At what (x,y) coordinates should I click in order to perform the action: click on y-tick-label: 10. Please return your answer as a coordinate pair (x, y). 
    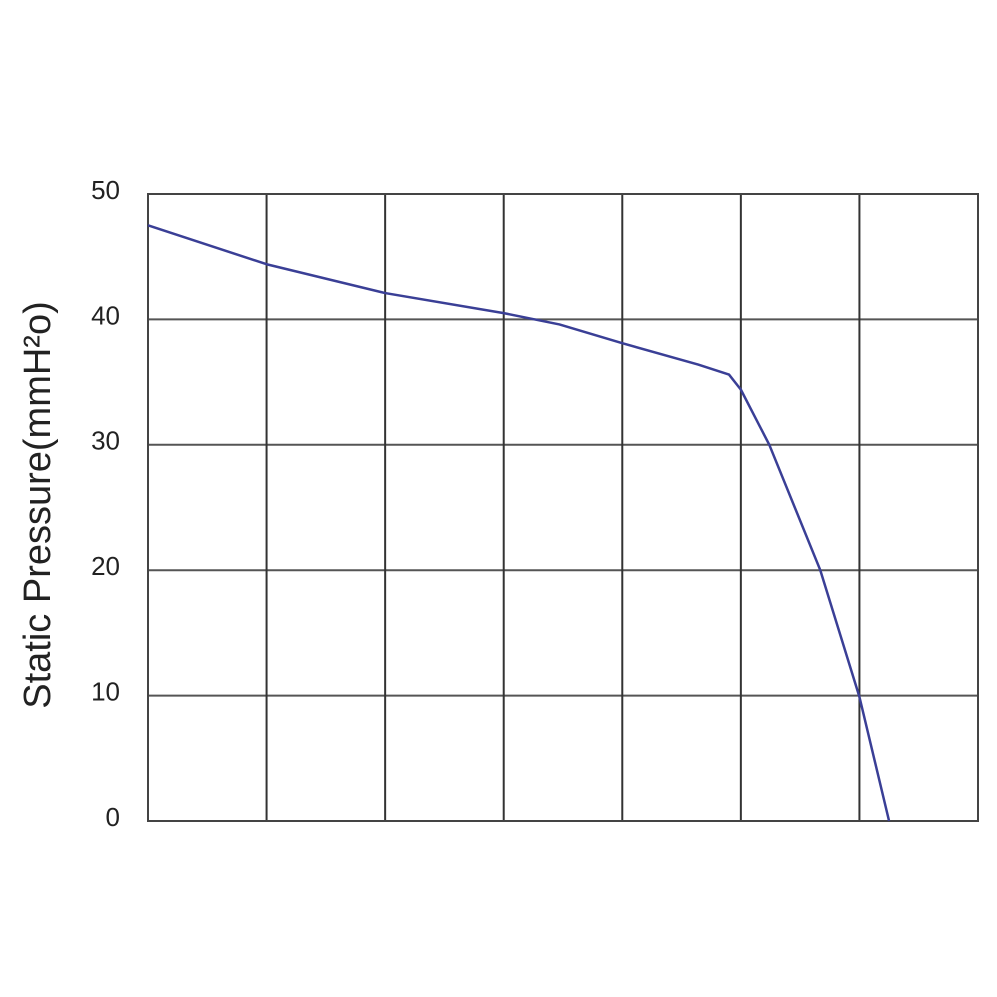
    Looking at the image, I should click on (105, 691).